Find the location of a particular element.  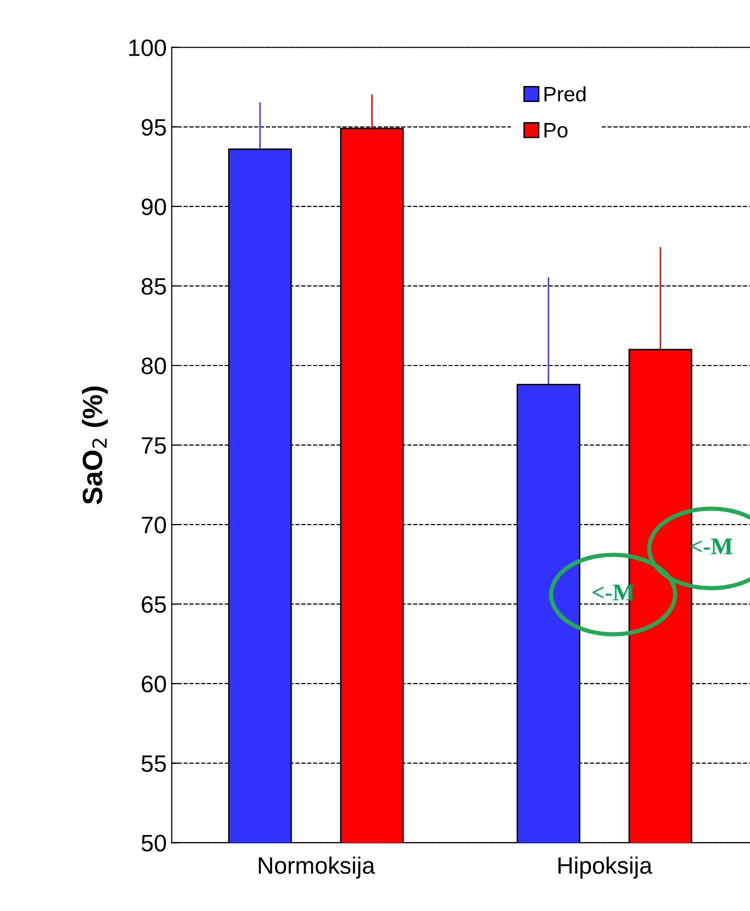

y-tick-label: 60 is located at coordinates (154, 684).